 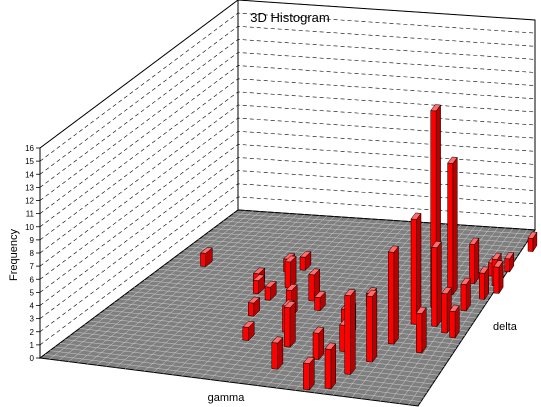 I want to click on z-tick-label: 10, so click(x=29, y=227).